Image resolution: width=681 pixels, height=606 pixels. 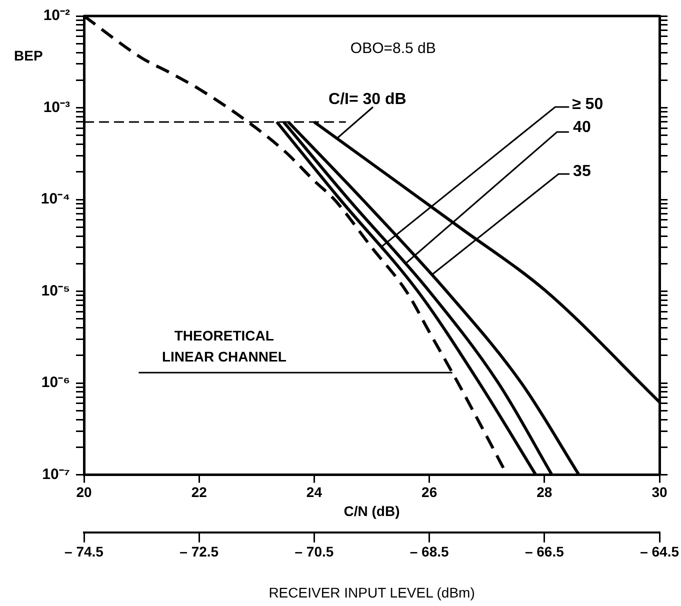 What do you see at coordinates (371, 592) in the screenshot?
I see `x2-axis-title: RECEIVER INPUT LEVEL (dBm)` at bounding box center [371, 592].